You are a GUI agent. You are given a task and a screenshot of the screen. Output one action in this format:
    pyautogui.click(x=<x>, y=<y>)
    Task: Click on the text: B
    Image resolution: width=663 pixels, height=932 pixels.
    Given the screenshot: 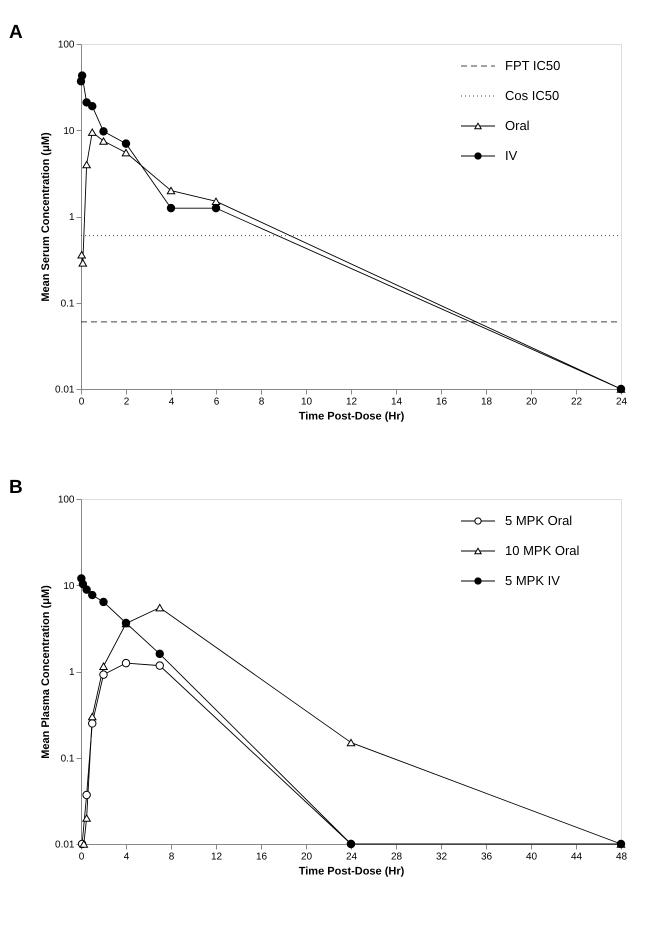 What is the action you would take?
    pyautogui.click(x=16, y=487)
    